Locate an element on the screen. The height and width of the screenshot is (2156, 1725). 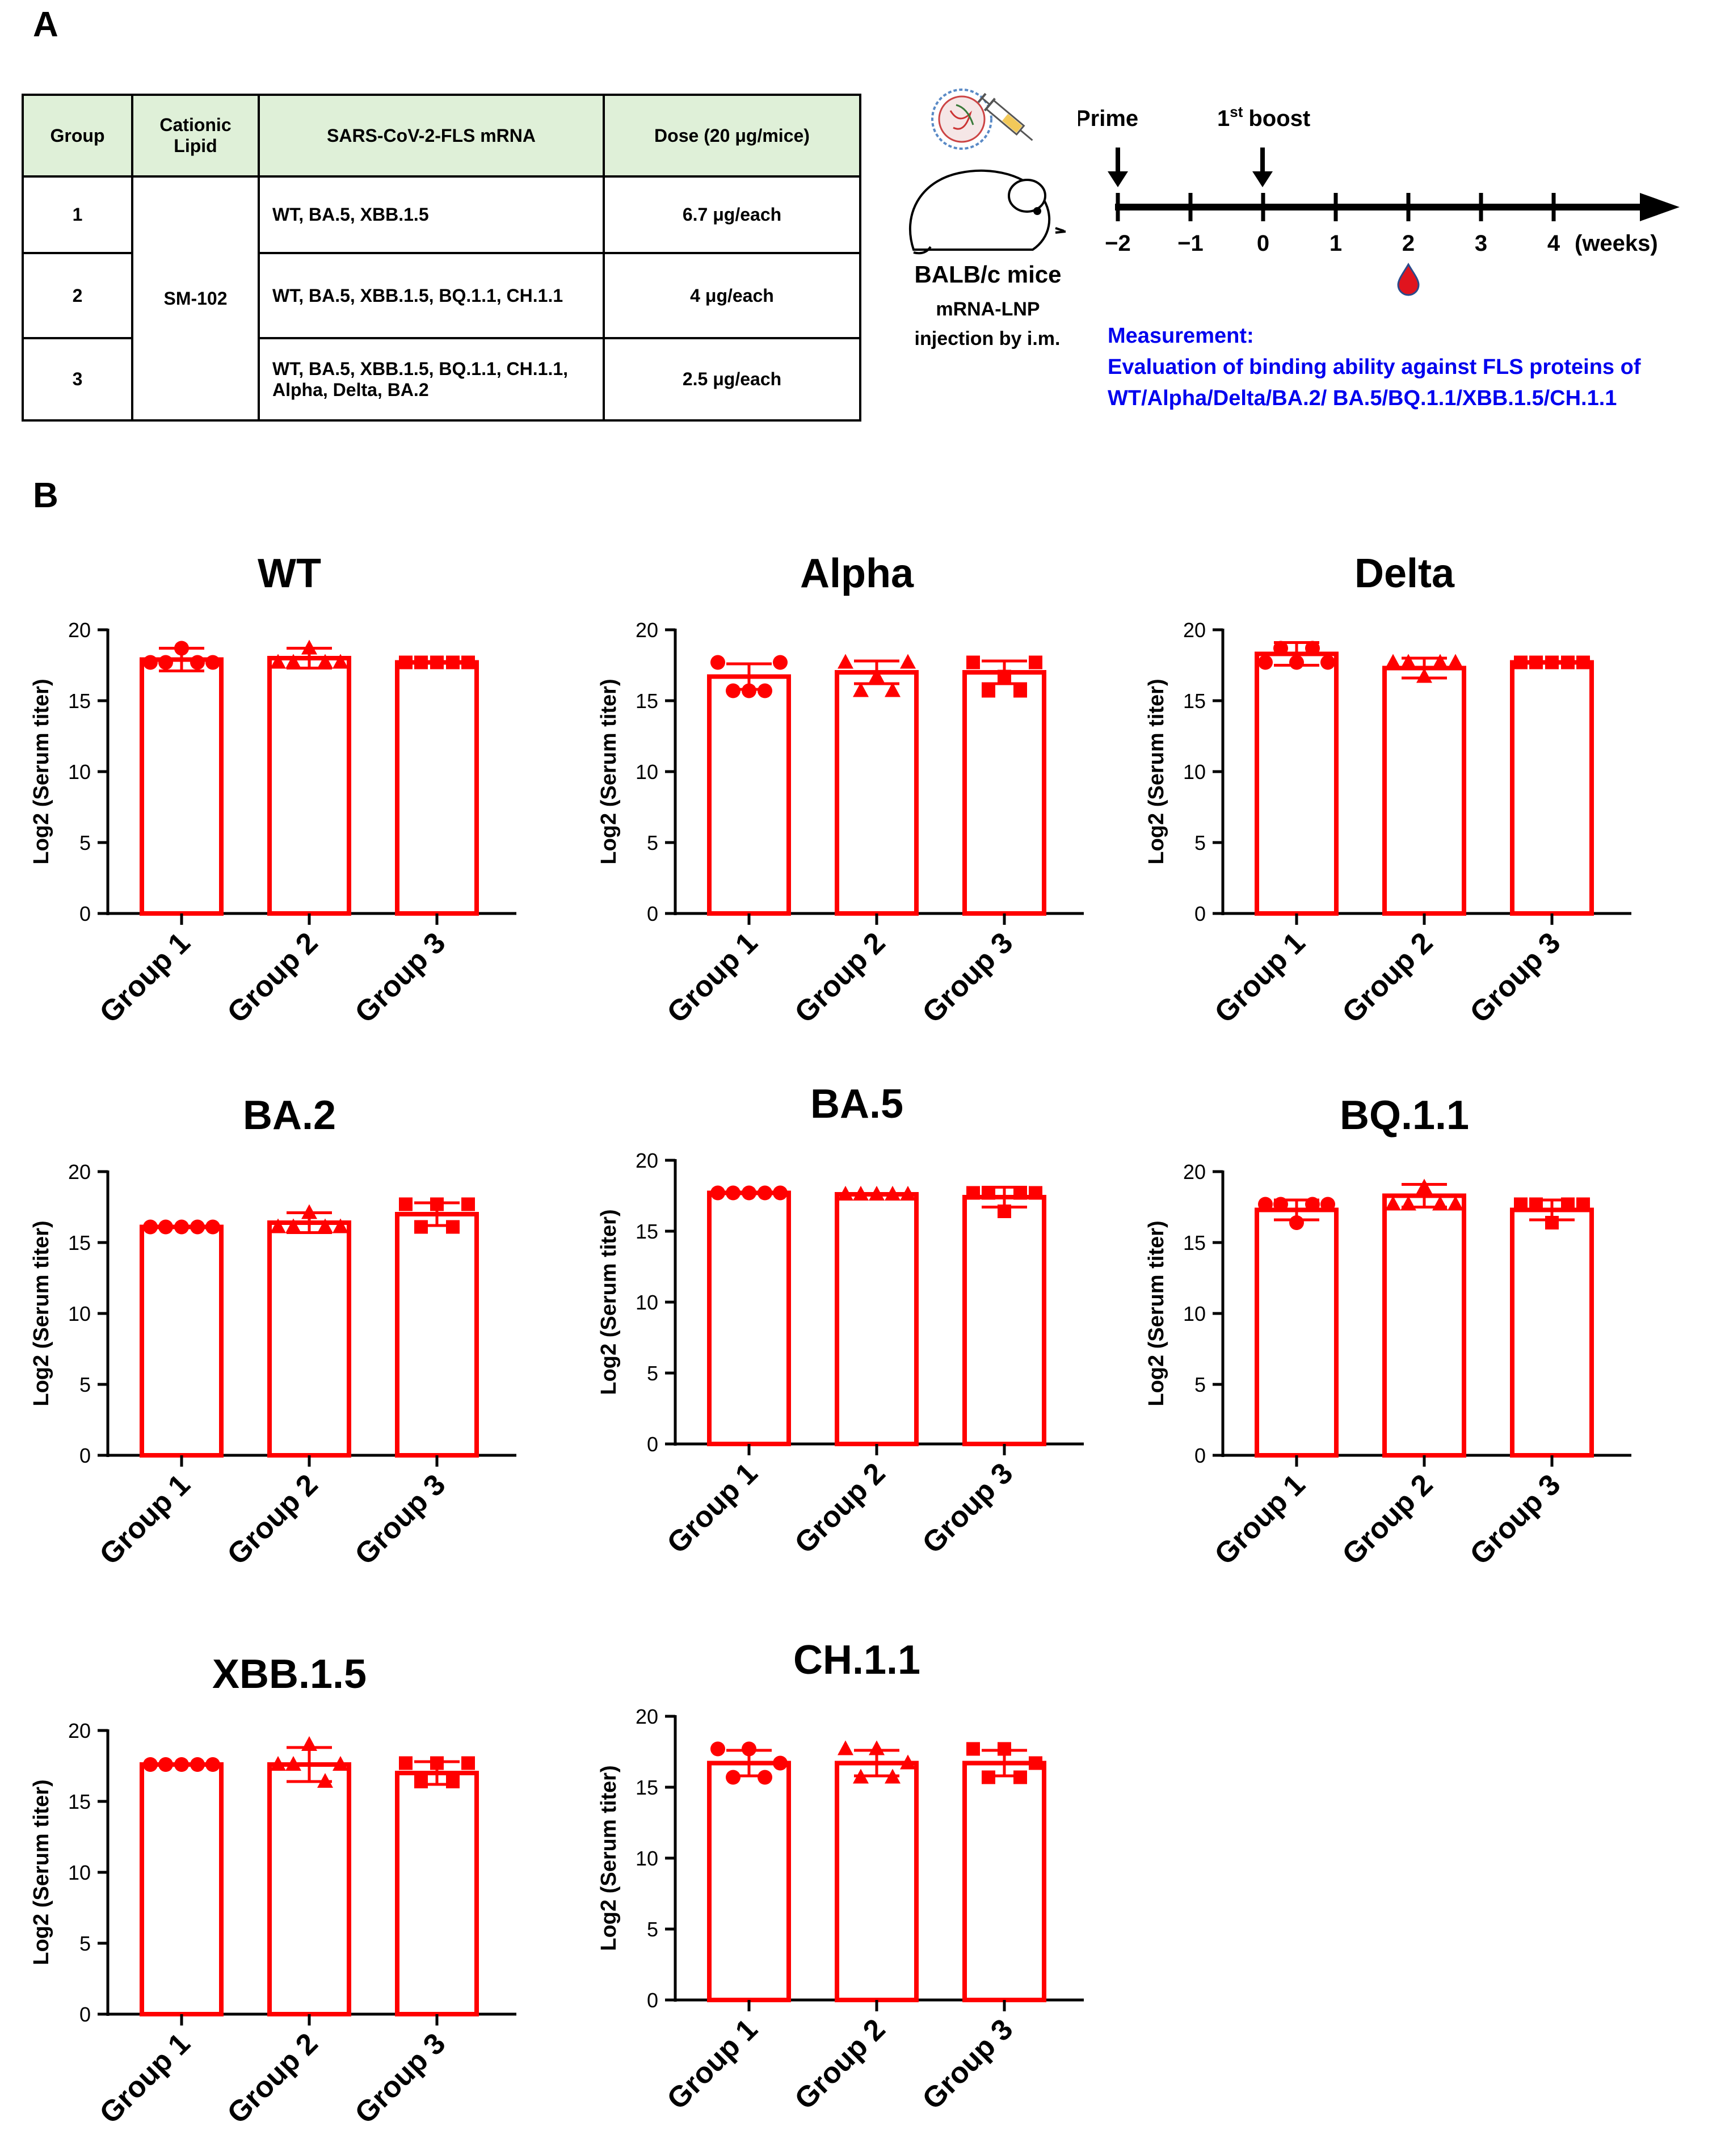
header-cationic-lipid: Cationic Lipid is located at coordinates (195, 136).